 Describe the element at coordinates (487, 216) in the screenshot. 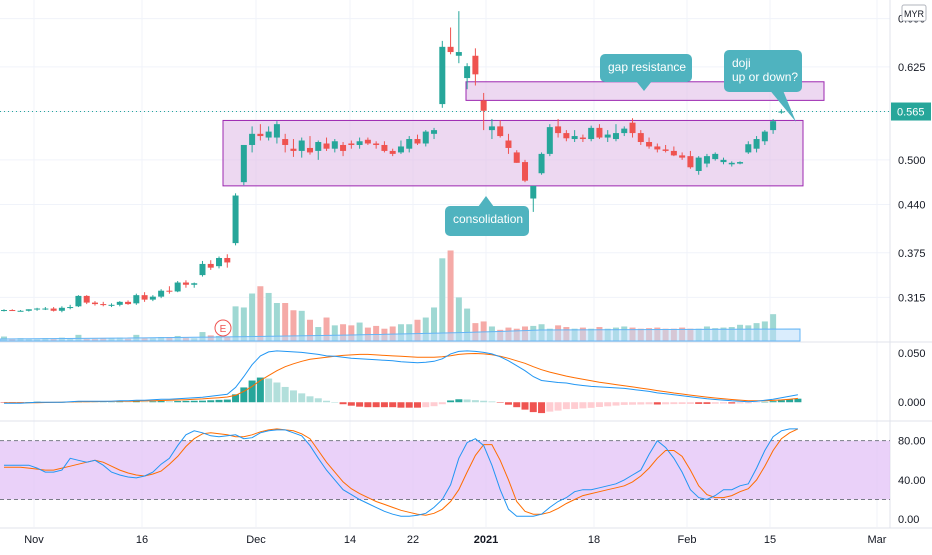

I see `consolidation-callout: consolidation` at that location.